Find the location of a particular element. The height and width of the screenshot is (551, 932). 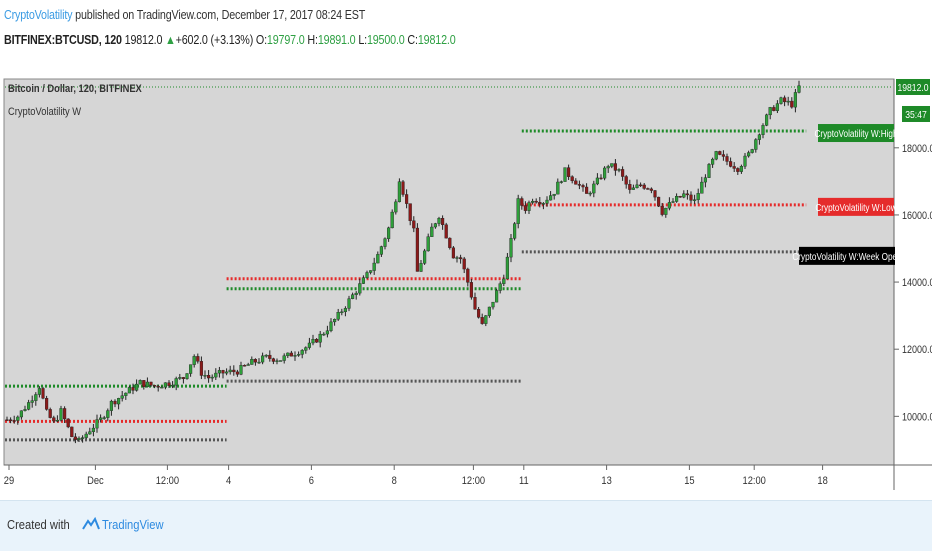

x-tick-label: 18 is located at coordinates (822, 481).